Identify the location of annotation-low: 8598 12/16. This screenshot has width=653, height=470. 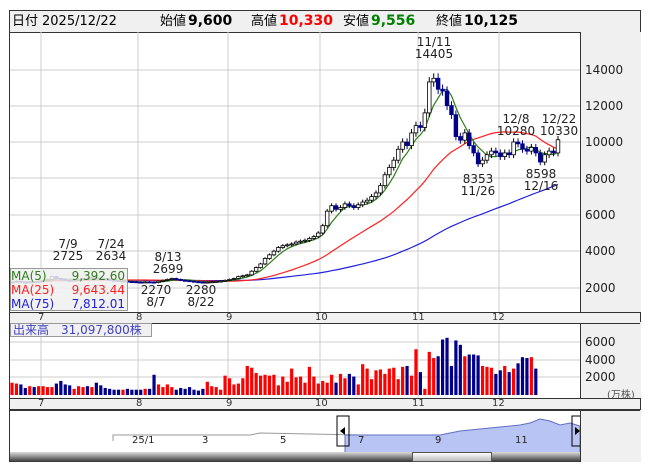
(541, 180).